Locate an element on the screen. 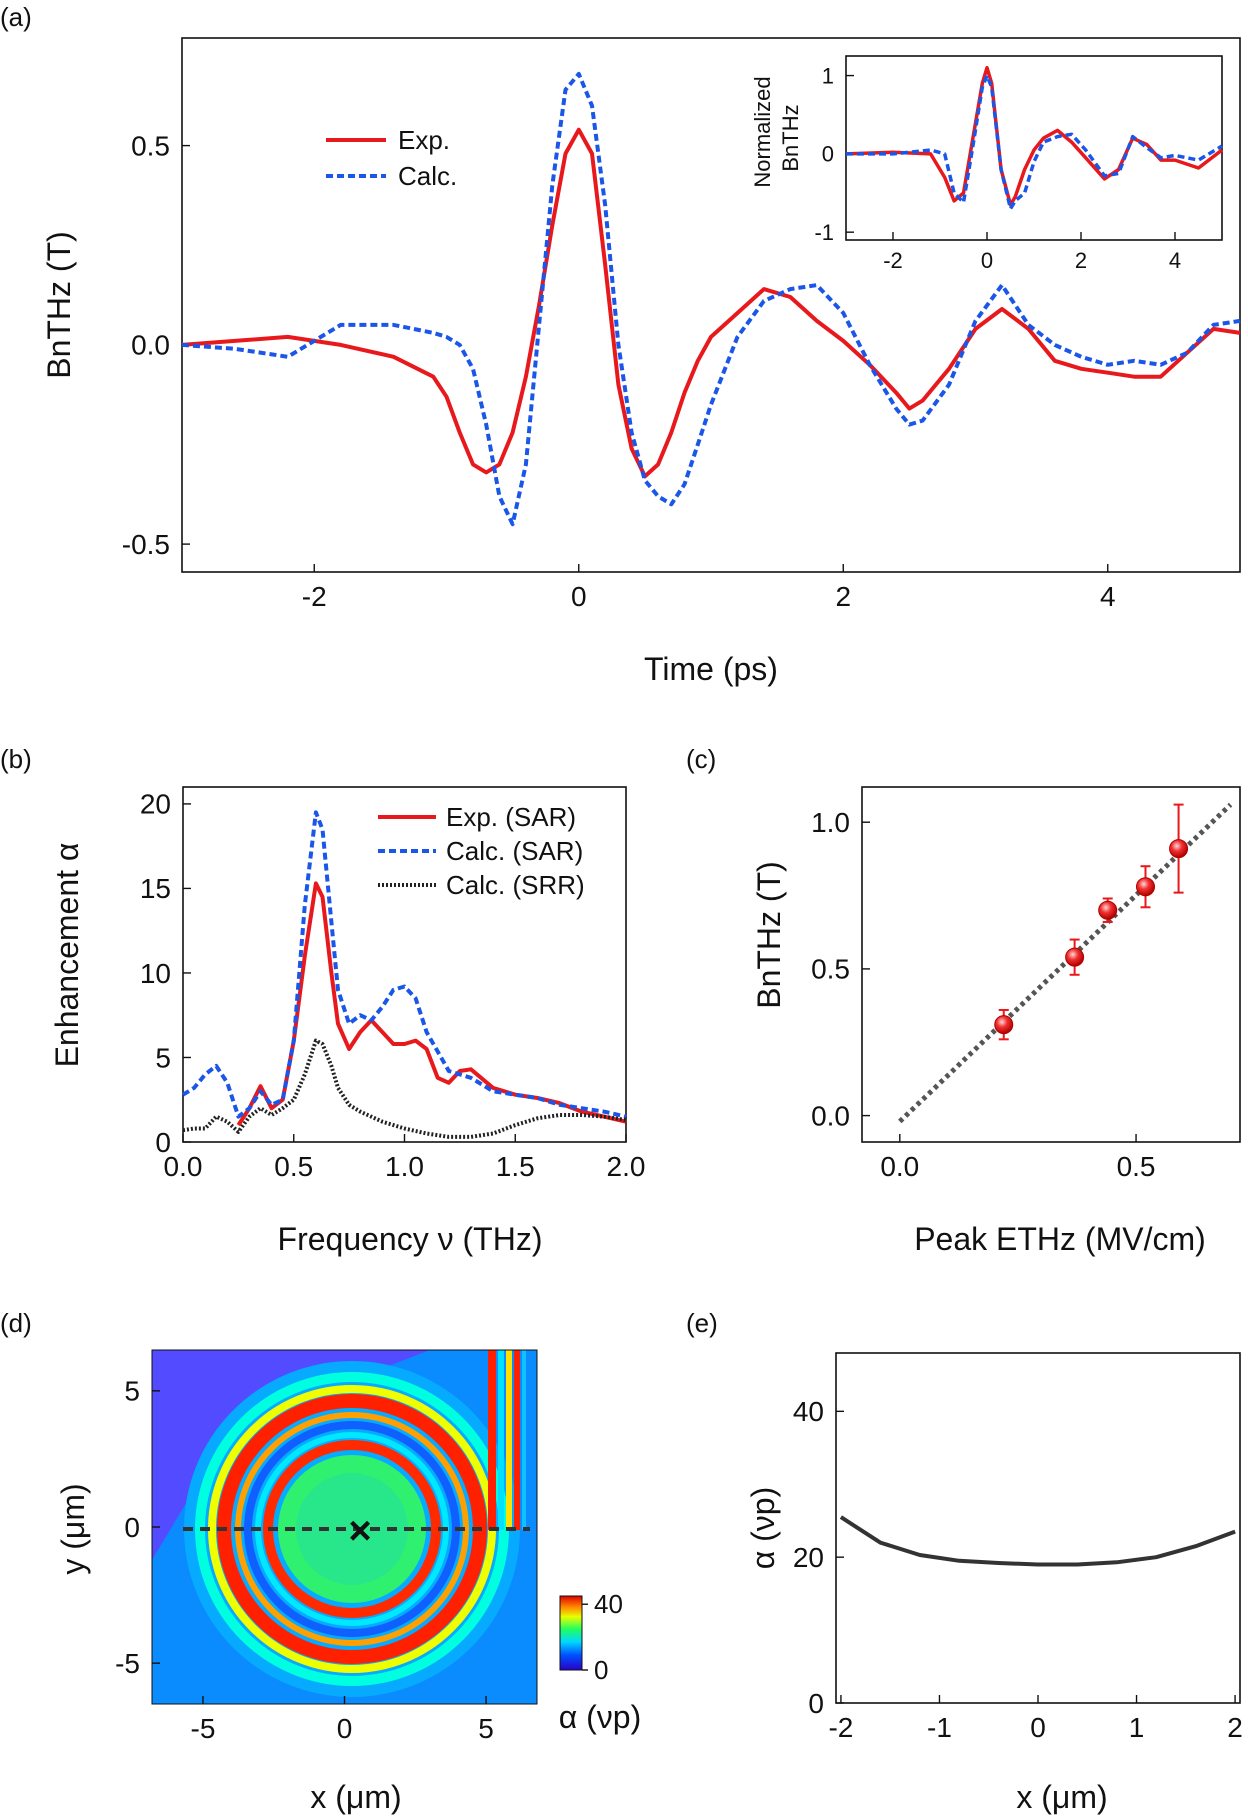 Image resolution: width=1248 pixels, height=1816 pixels. x-tick-label: 2.0 is located at coordinates (626, 1166).